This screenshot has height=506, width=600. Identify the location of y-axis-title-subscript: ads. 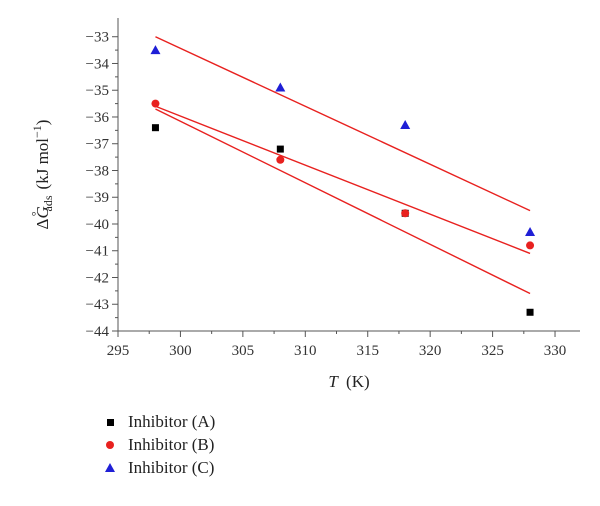
(48, 203).